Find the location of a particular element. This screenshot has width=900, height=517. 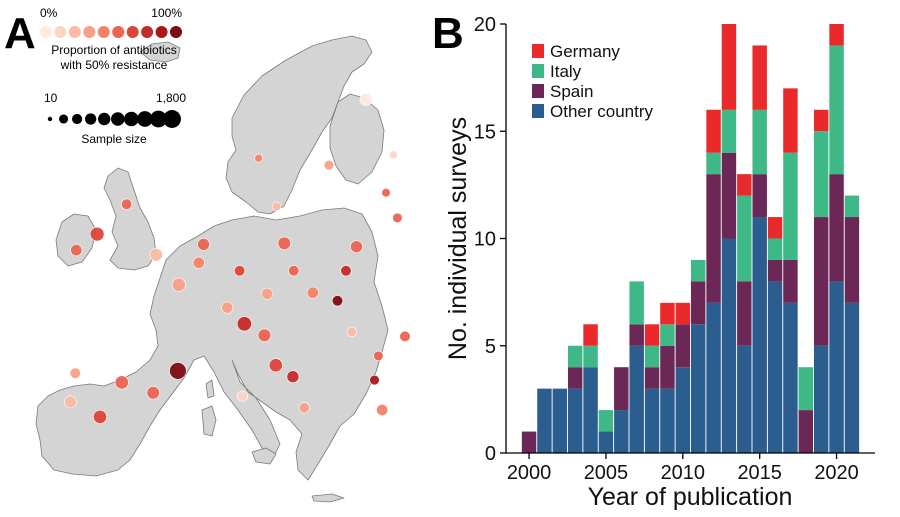

great-britain-land is located at coordinates (130, 219).